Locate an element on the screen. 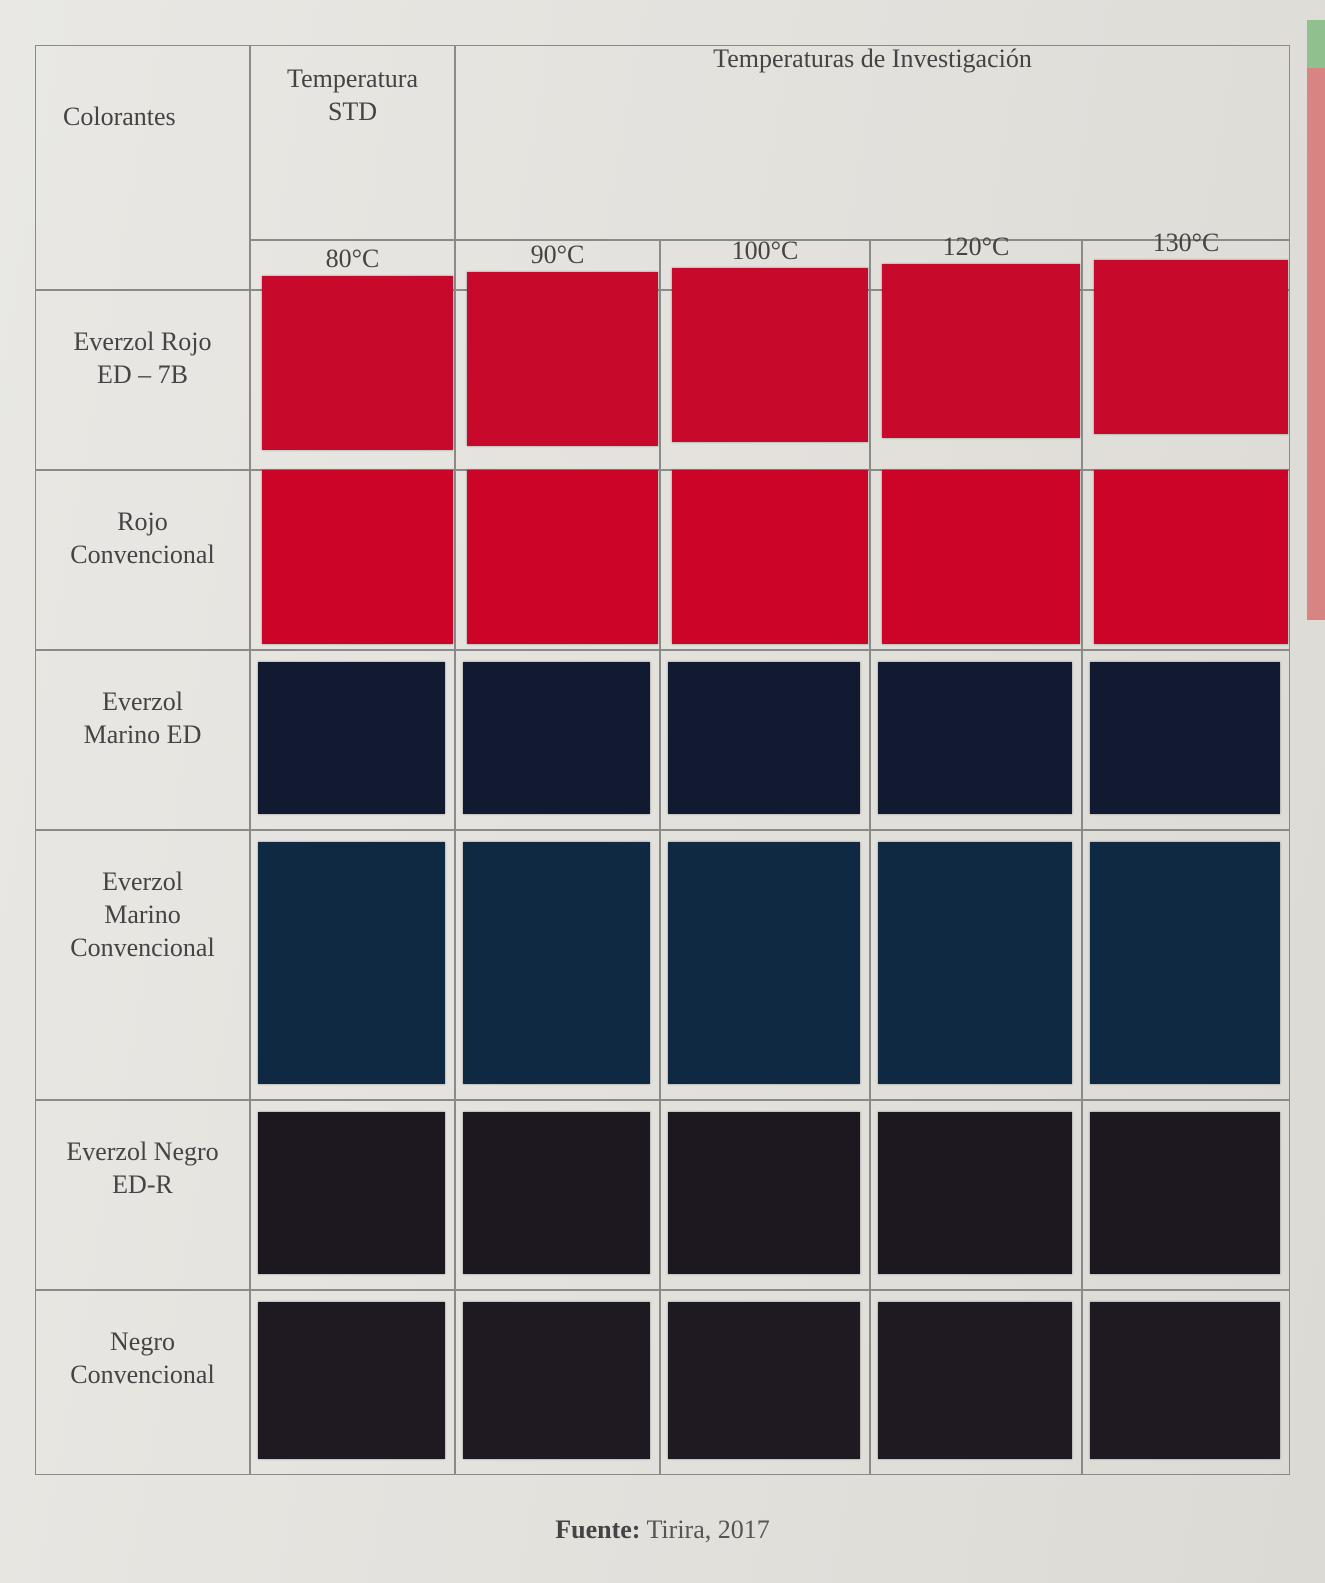  row-label: Everzol Marino Convencional is located at coordinates (142, 914).